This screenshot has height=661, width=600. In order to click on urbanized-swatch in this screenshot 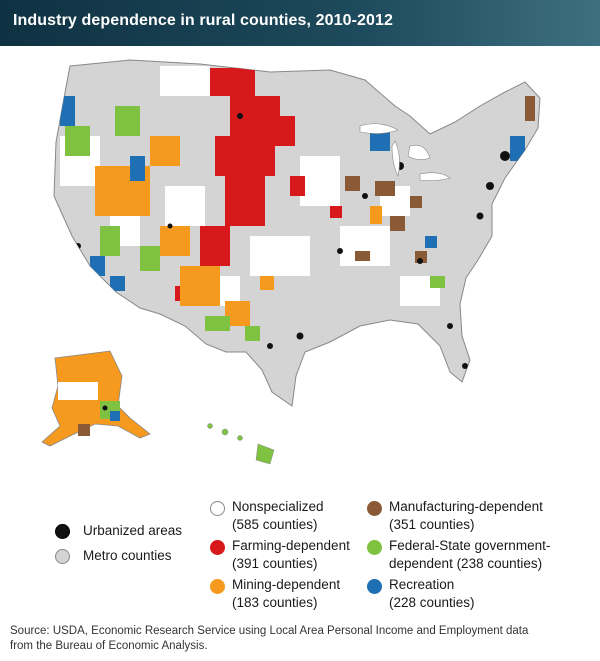, I will do `click(62, 531)`.